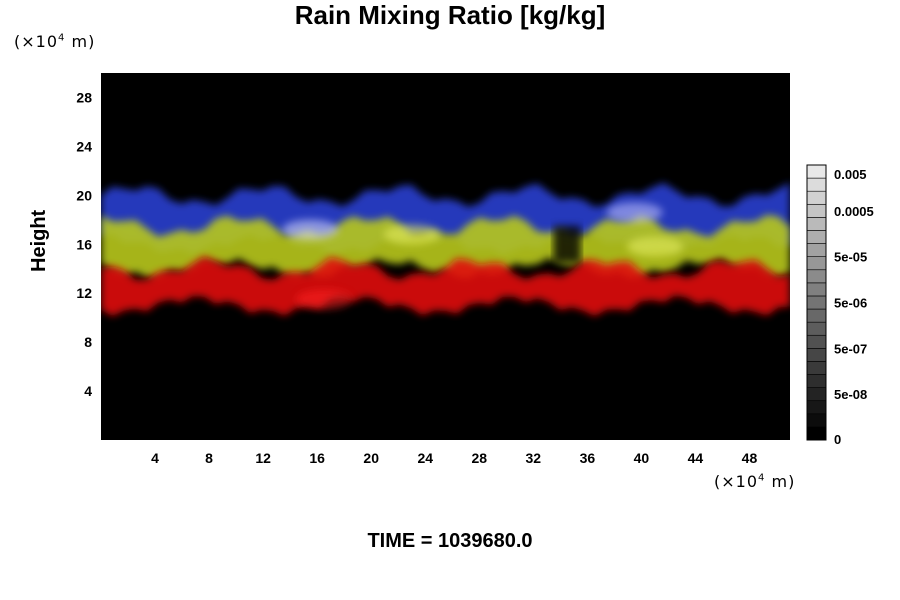  What do you see at coordinates (479, 458) in the screenshot?
I see `x-tick-label: 28` at bounding box center [479, 458].